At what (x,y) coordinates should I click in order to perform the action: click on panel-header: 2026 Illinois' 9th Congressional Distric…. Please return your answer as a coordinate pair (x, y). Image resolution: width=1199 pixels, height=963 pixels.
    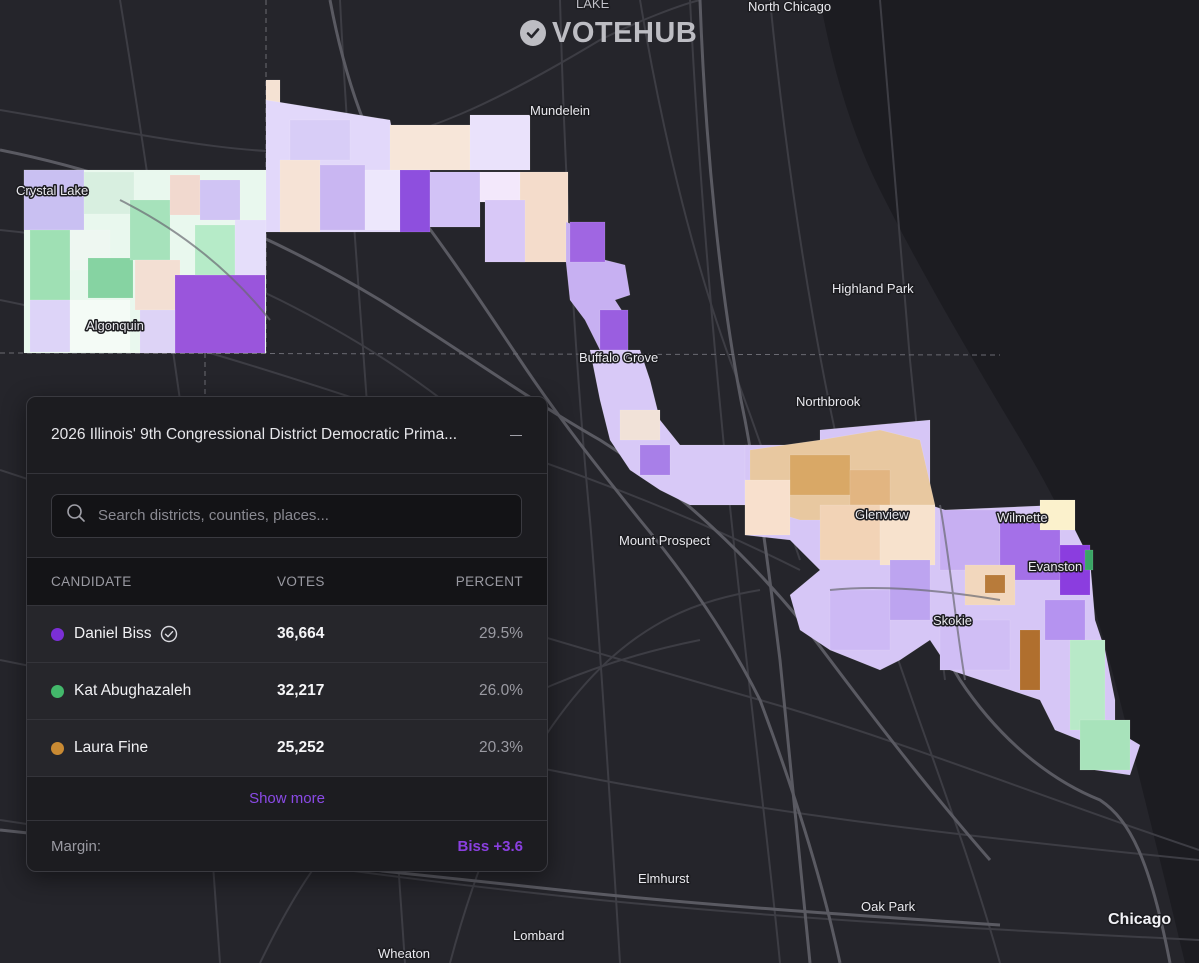
    Looking at the image, I should click on (287, 435).